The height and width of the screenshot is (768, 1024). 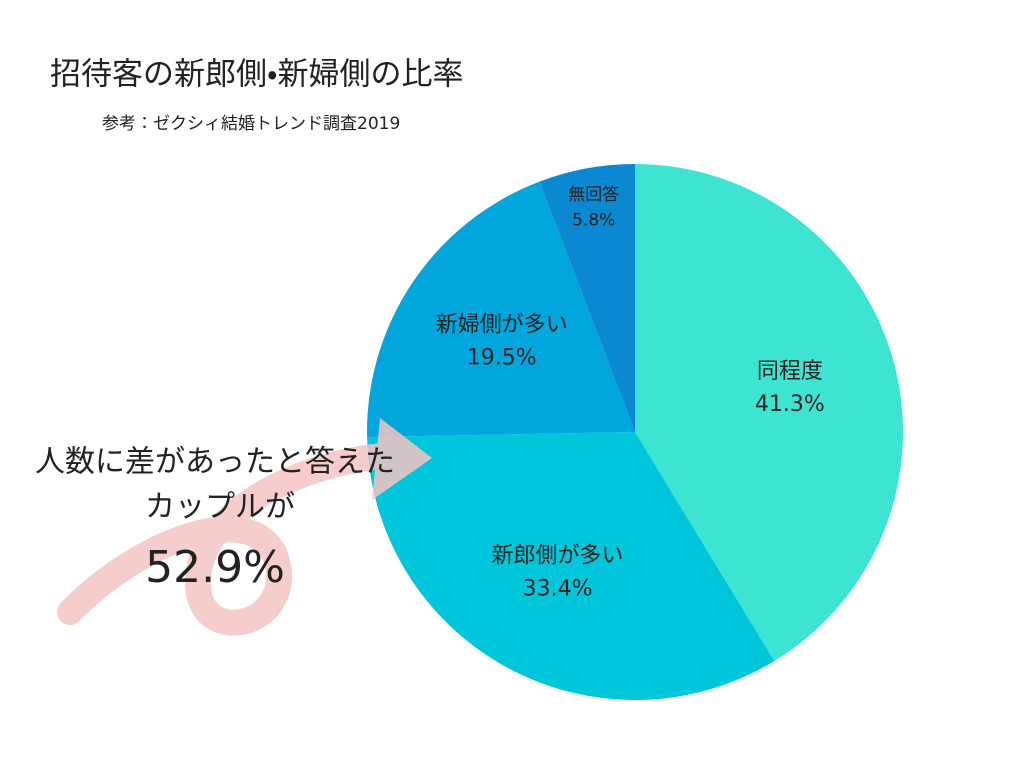 I want to click on annotation: 人数に差があったと答えた, so click(x=215, y=462).